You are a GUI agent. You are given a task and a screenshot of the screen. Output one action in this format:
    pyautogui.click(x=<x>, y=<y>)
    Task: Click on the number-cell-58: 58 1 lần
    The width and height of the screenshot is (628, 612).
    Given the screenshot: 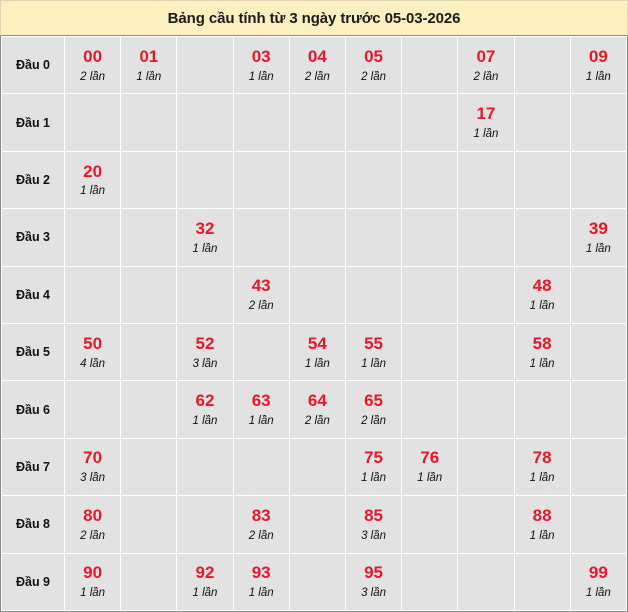 What is the action you would take?
    pyautogui.click(x=542, y=352)
    